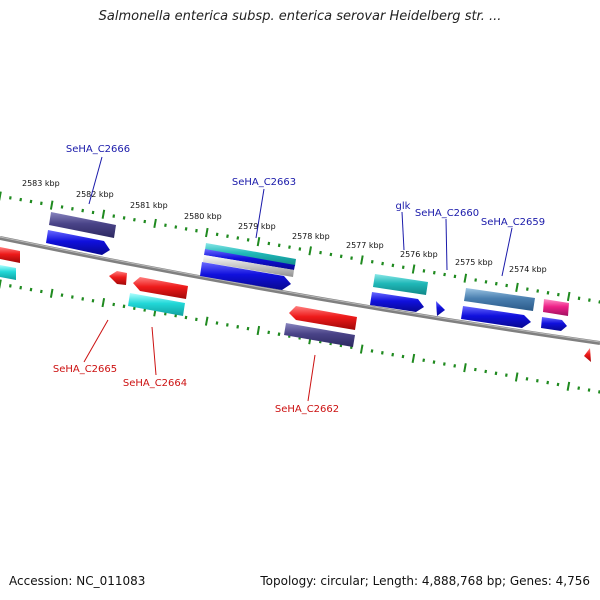 Image resolution: width=600 pixels, height=600 pixels. What do you see at coordinates (400, 284) in the screenshot?
I see `feature-teal-glk` at bounding box center [400, 284].